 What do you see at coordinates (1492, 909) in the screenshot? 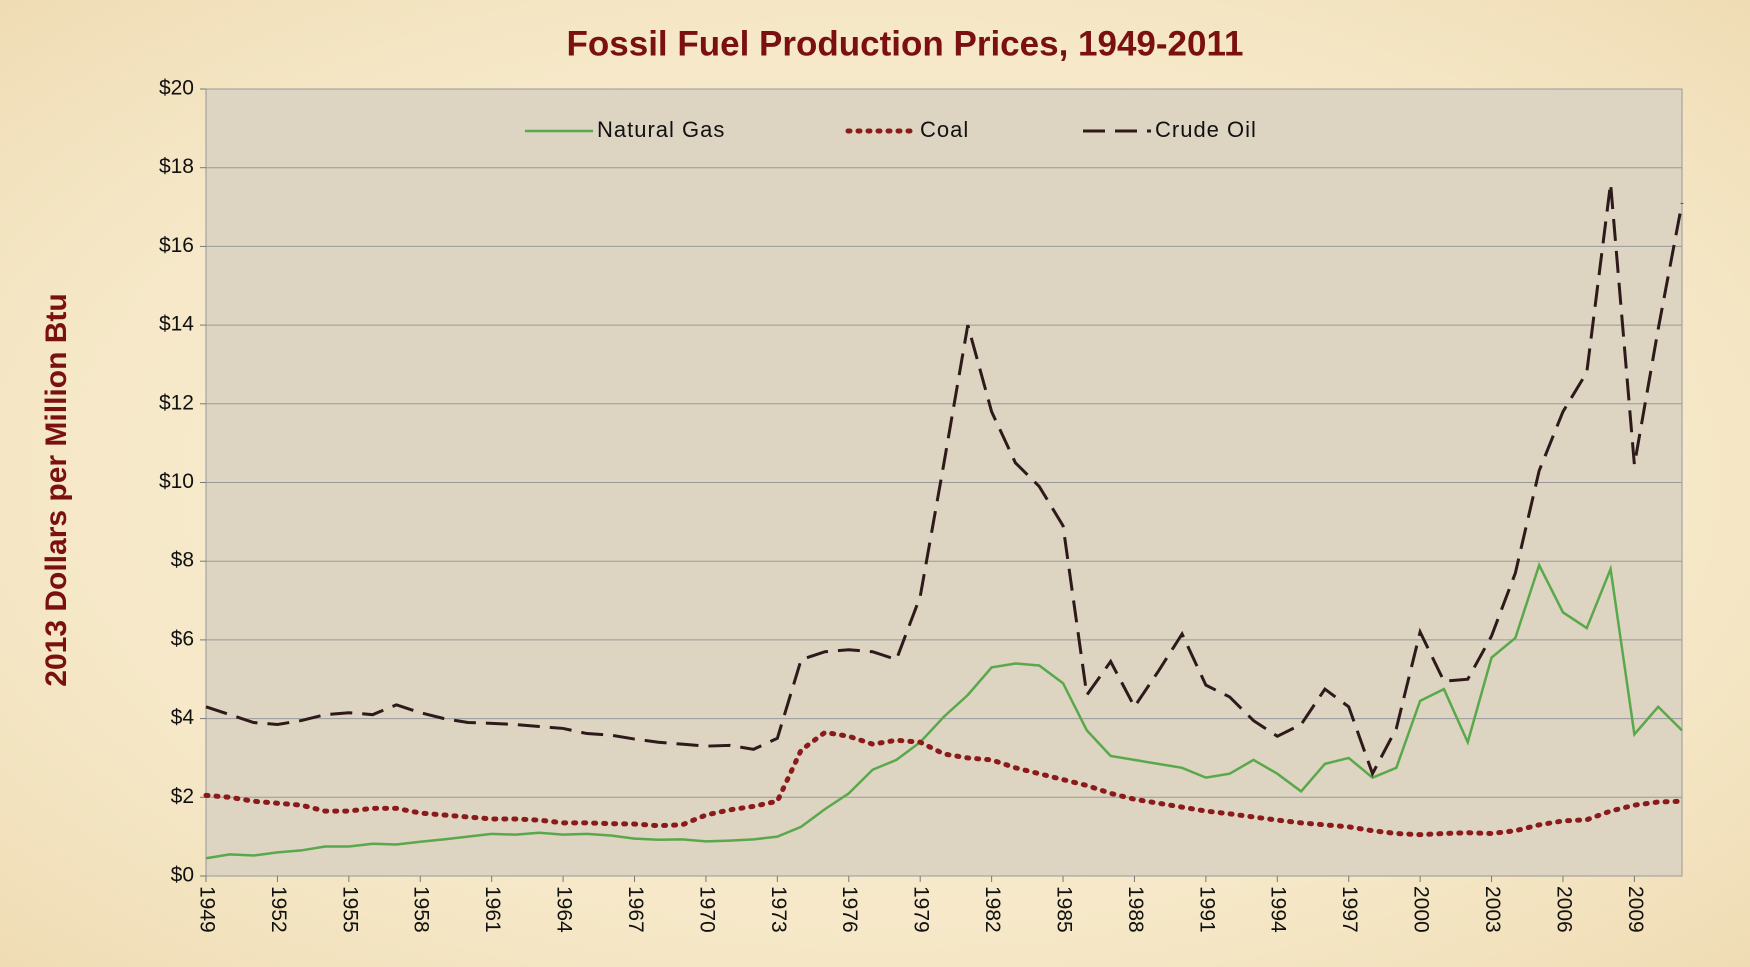
I see `x-tick-label: 2003` at bounding box center [1492, 909].